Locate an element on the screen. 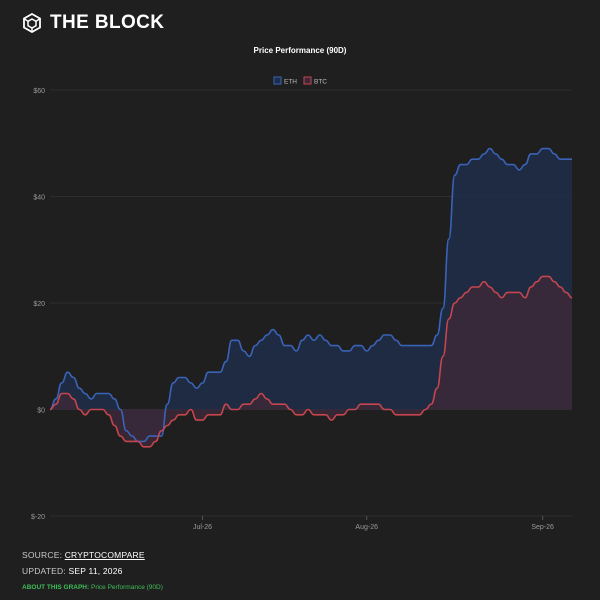 The image size is (600, 600). about-label: ABOUT THIS GRAPH: is located at coordinates (56, 587).